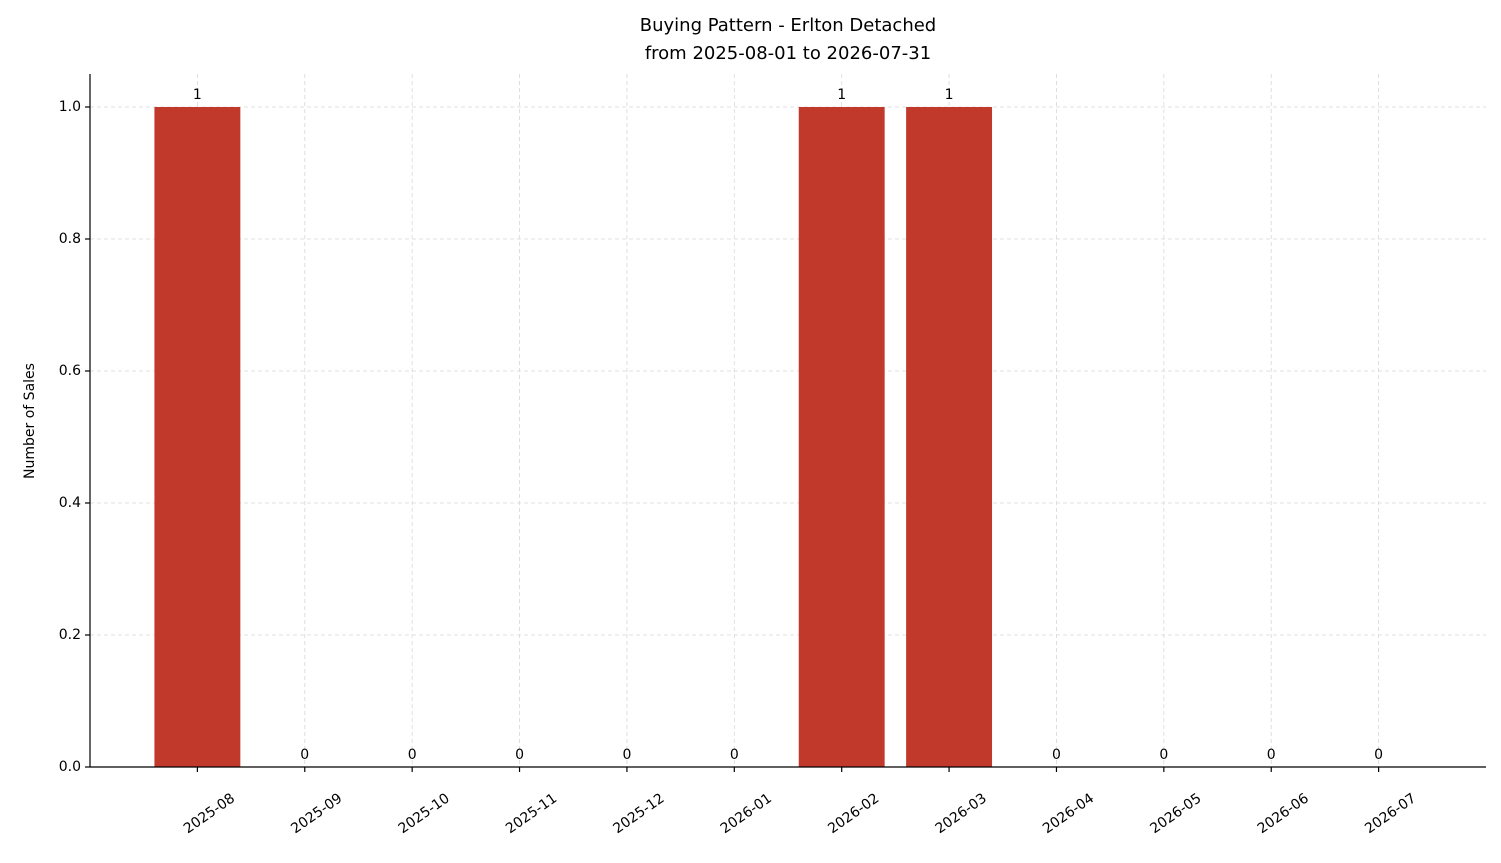 The height and width of the screenshot is (863, 1501). I want to click on y-tick-label: 1.0, so click(70, 107).